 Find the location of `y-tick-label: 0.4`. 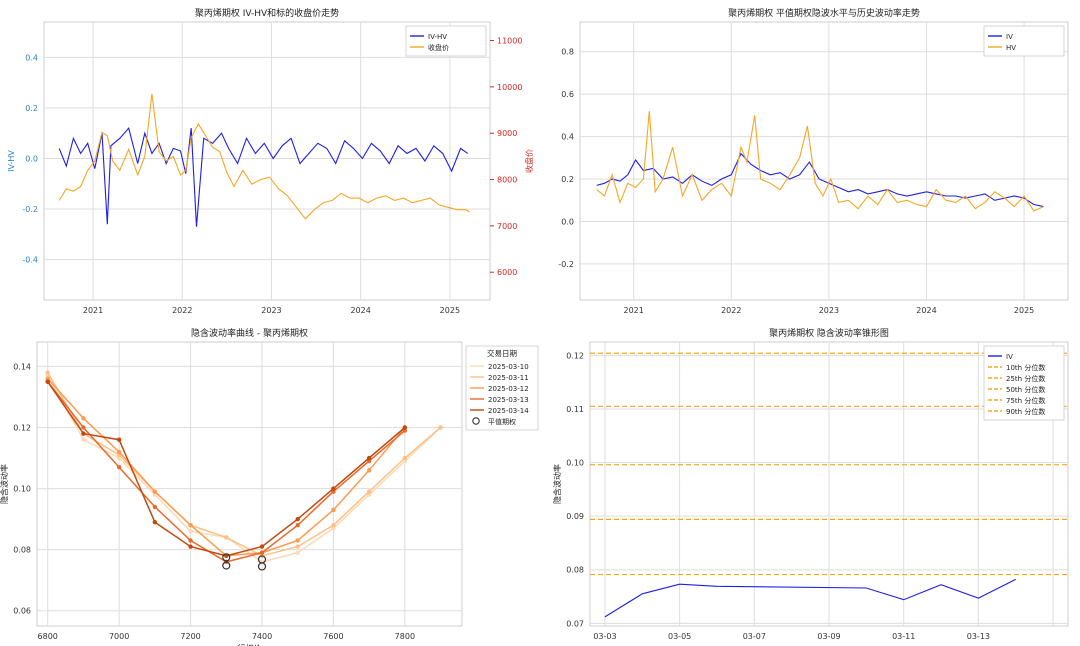

y-tick-label: 0.4 is located at coordinates (567, 137).